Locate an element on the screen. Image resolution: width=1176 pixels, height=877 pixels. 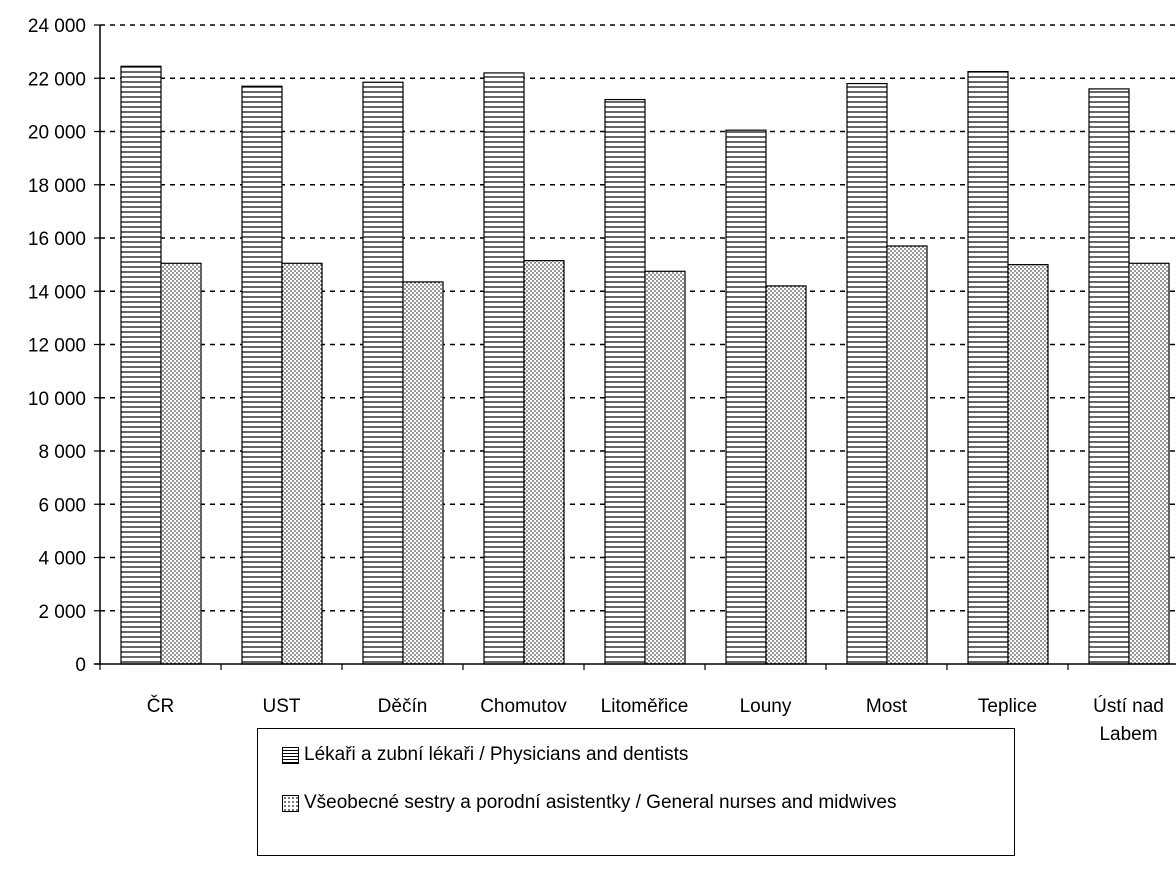
y-tick-label: 18 000 is located at coordinates (57, 186).